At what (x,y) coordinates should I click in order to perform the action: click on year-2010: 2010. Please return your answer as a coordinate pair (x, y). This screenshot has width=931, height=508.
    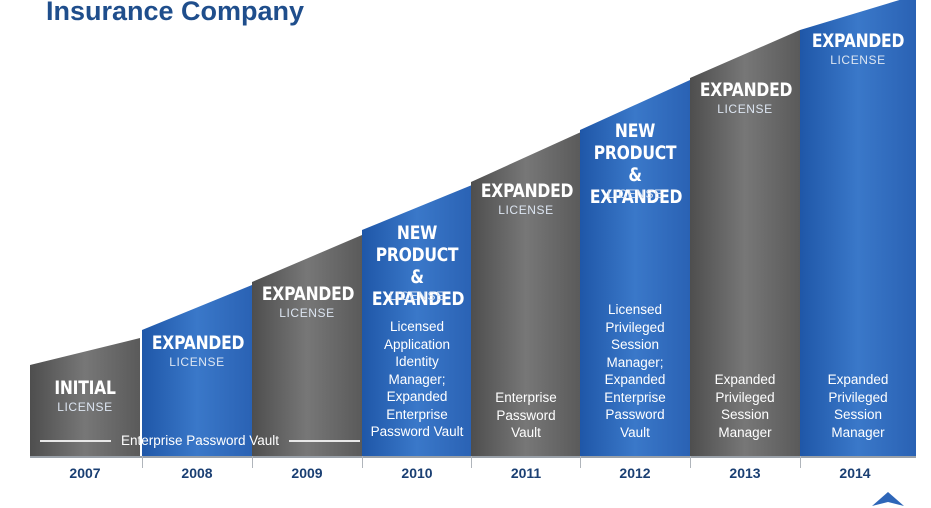
    Looking at the image, I should click on (417, 473).